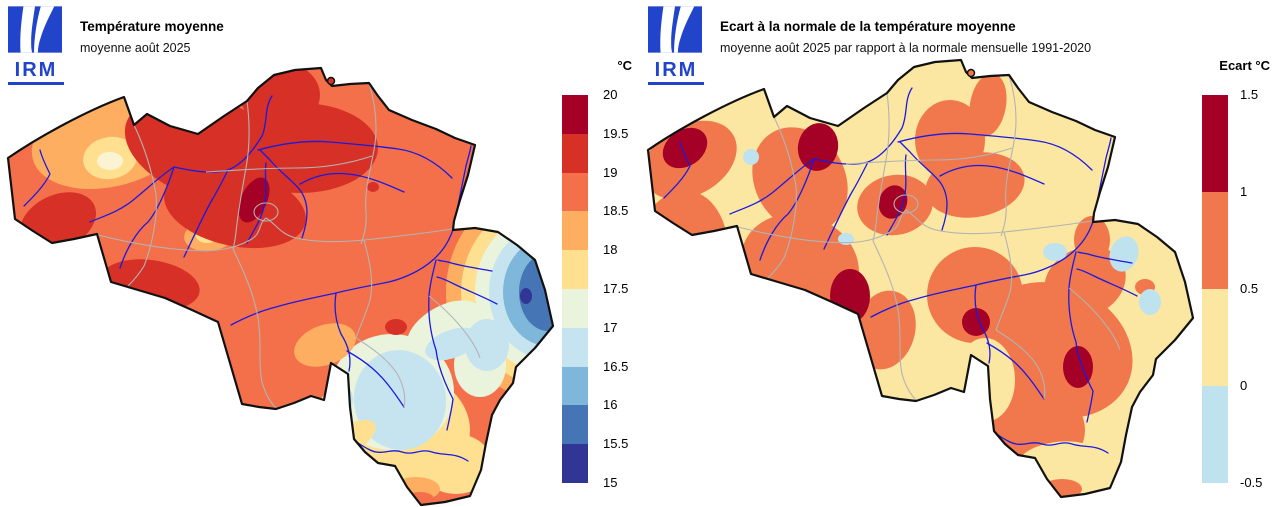 Image resolution: width=1280 pixels, height=507 pixels. I want to click on anomaly-colorbar, so click(1215, 289).